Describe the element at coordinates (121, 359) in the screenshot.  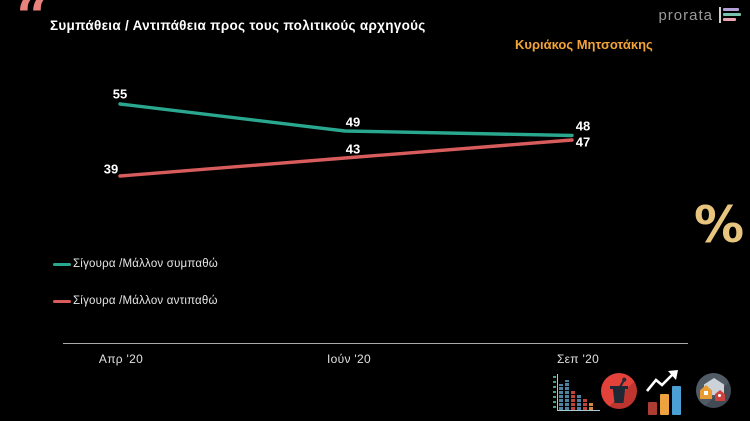
I see `x-tick-apr-20: Απρ '20` at that location.